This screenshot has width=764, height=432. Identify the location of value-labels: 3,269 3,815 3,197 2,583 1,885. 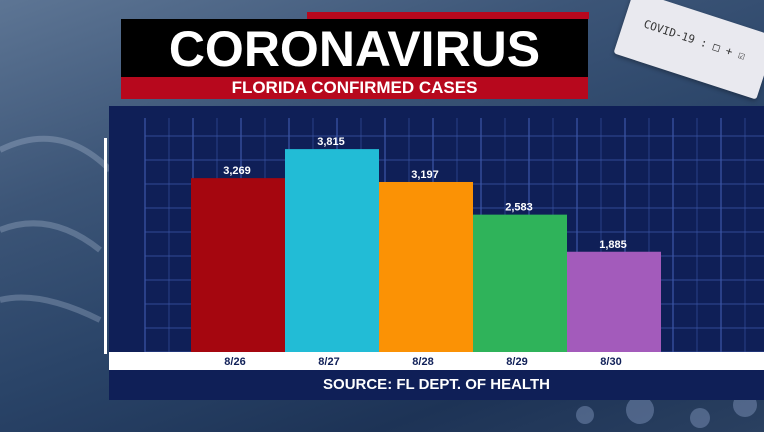
(425, 193).